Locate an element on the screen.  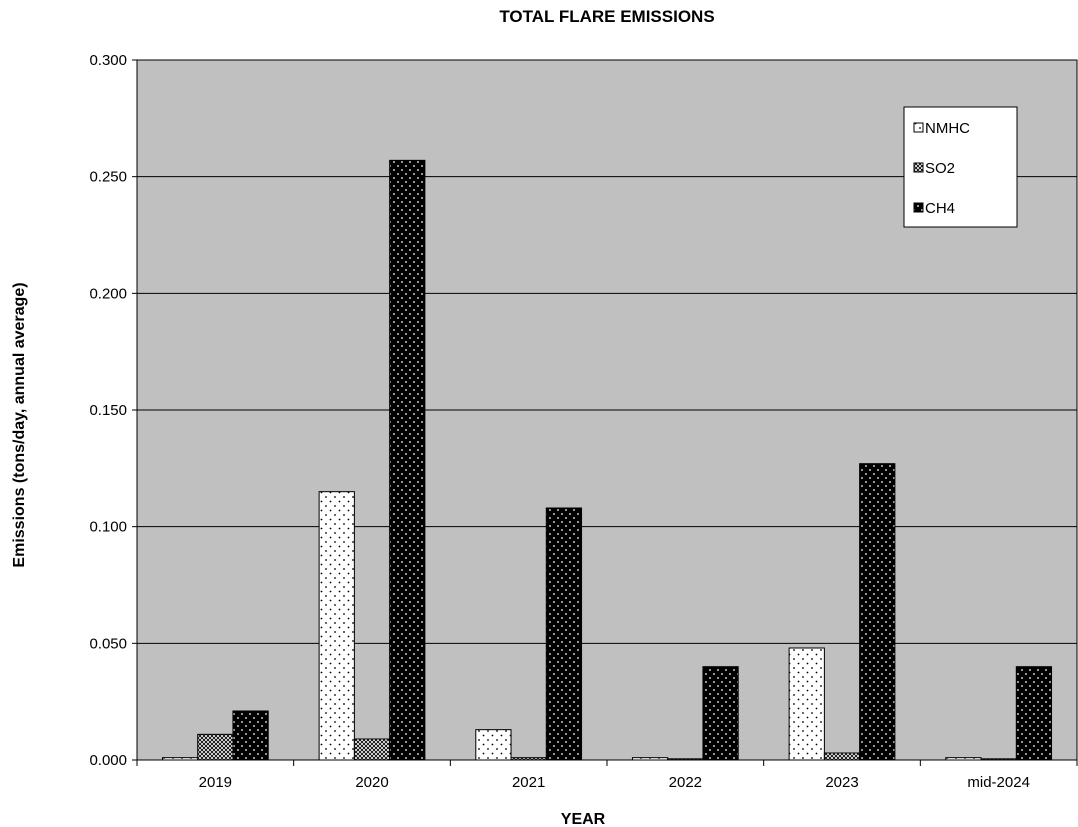
x-tick-label: 2020 is located at coordinates (371, 782).